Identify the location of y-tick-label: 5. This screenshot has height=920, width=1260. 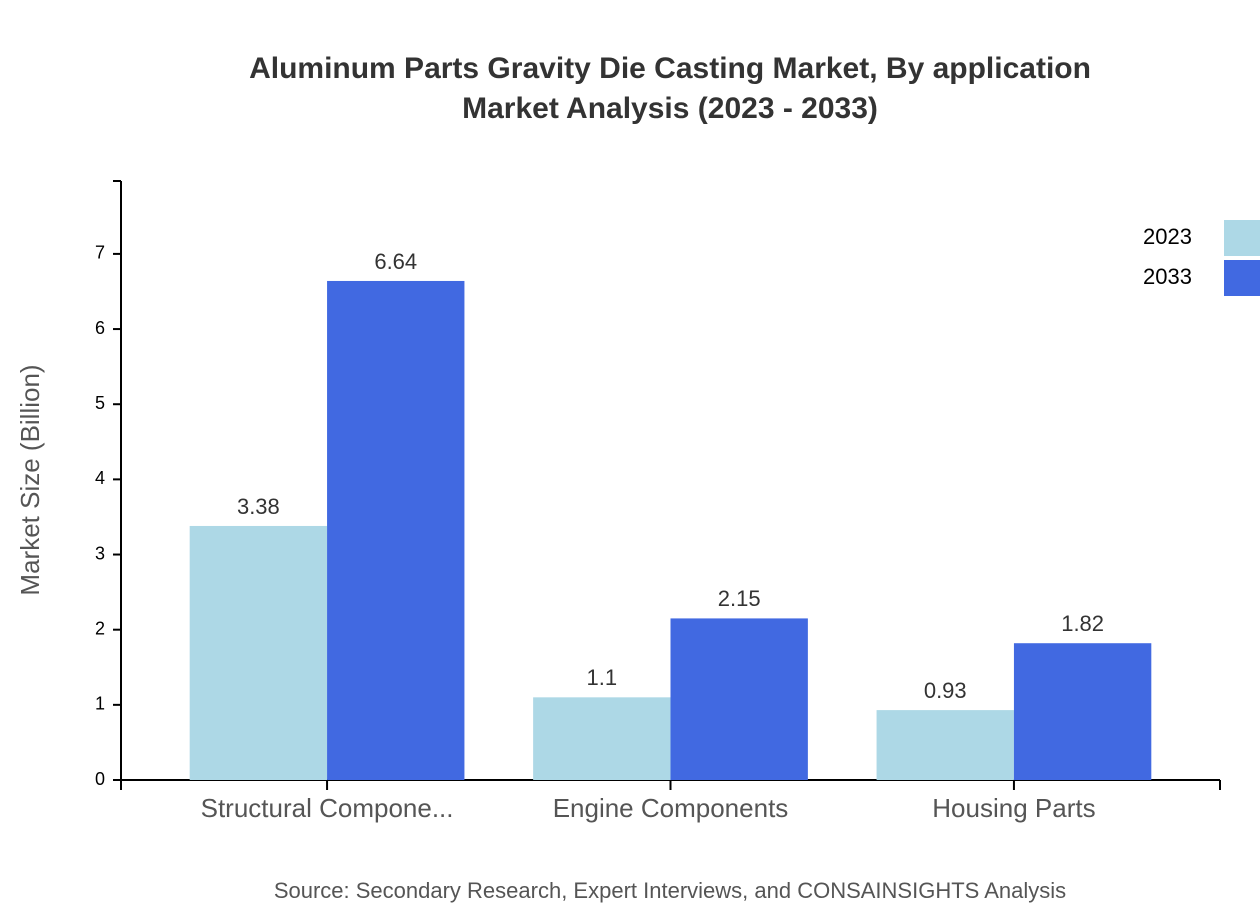
(100, 403).